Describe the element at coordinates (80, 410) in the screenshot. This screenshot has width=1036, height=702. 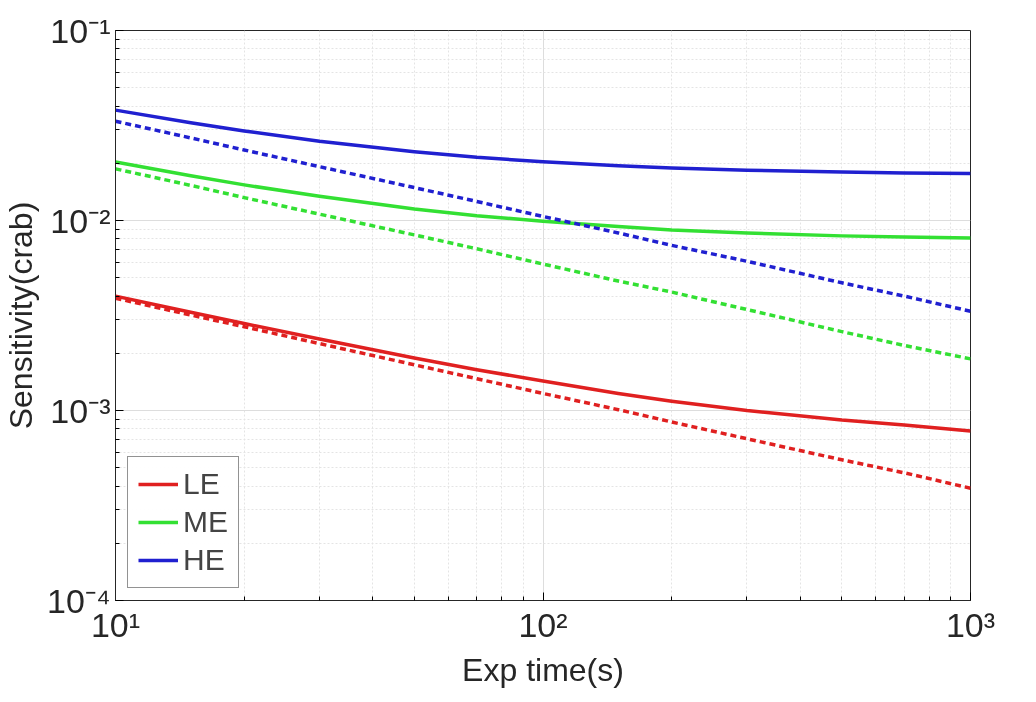
I see `y-tick-label: 10⁻³` at that location.